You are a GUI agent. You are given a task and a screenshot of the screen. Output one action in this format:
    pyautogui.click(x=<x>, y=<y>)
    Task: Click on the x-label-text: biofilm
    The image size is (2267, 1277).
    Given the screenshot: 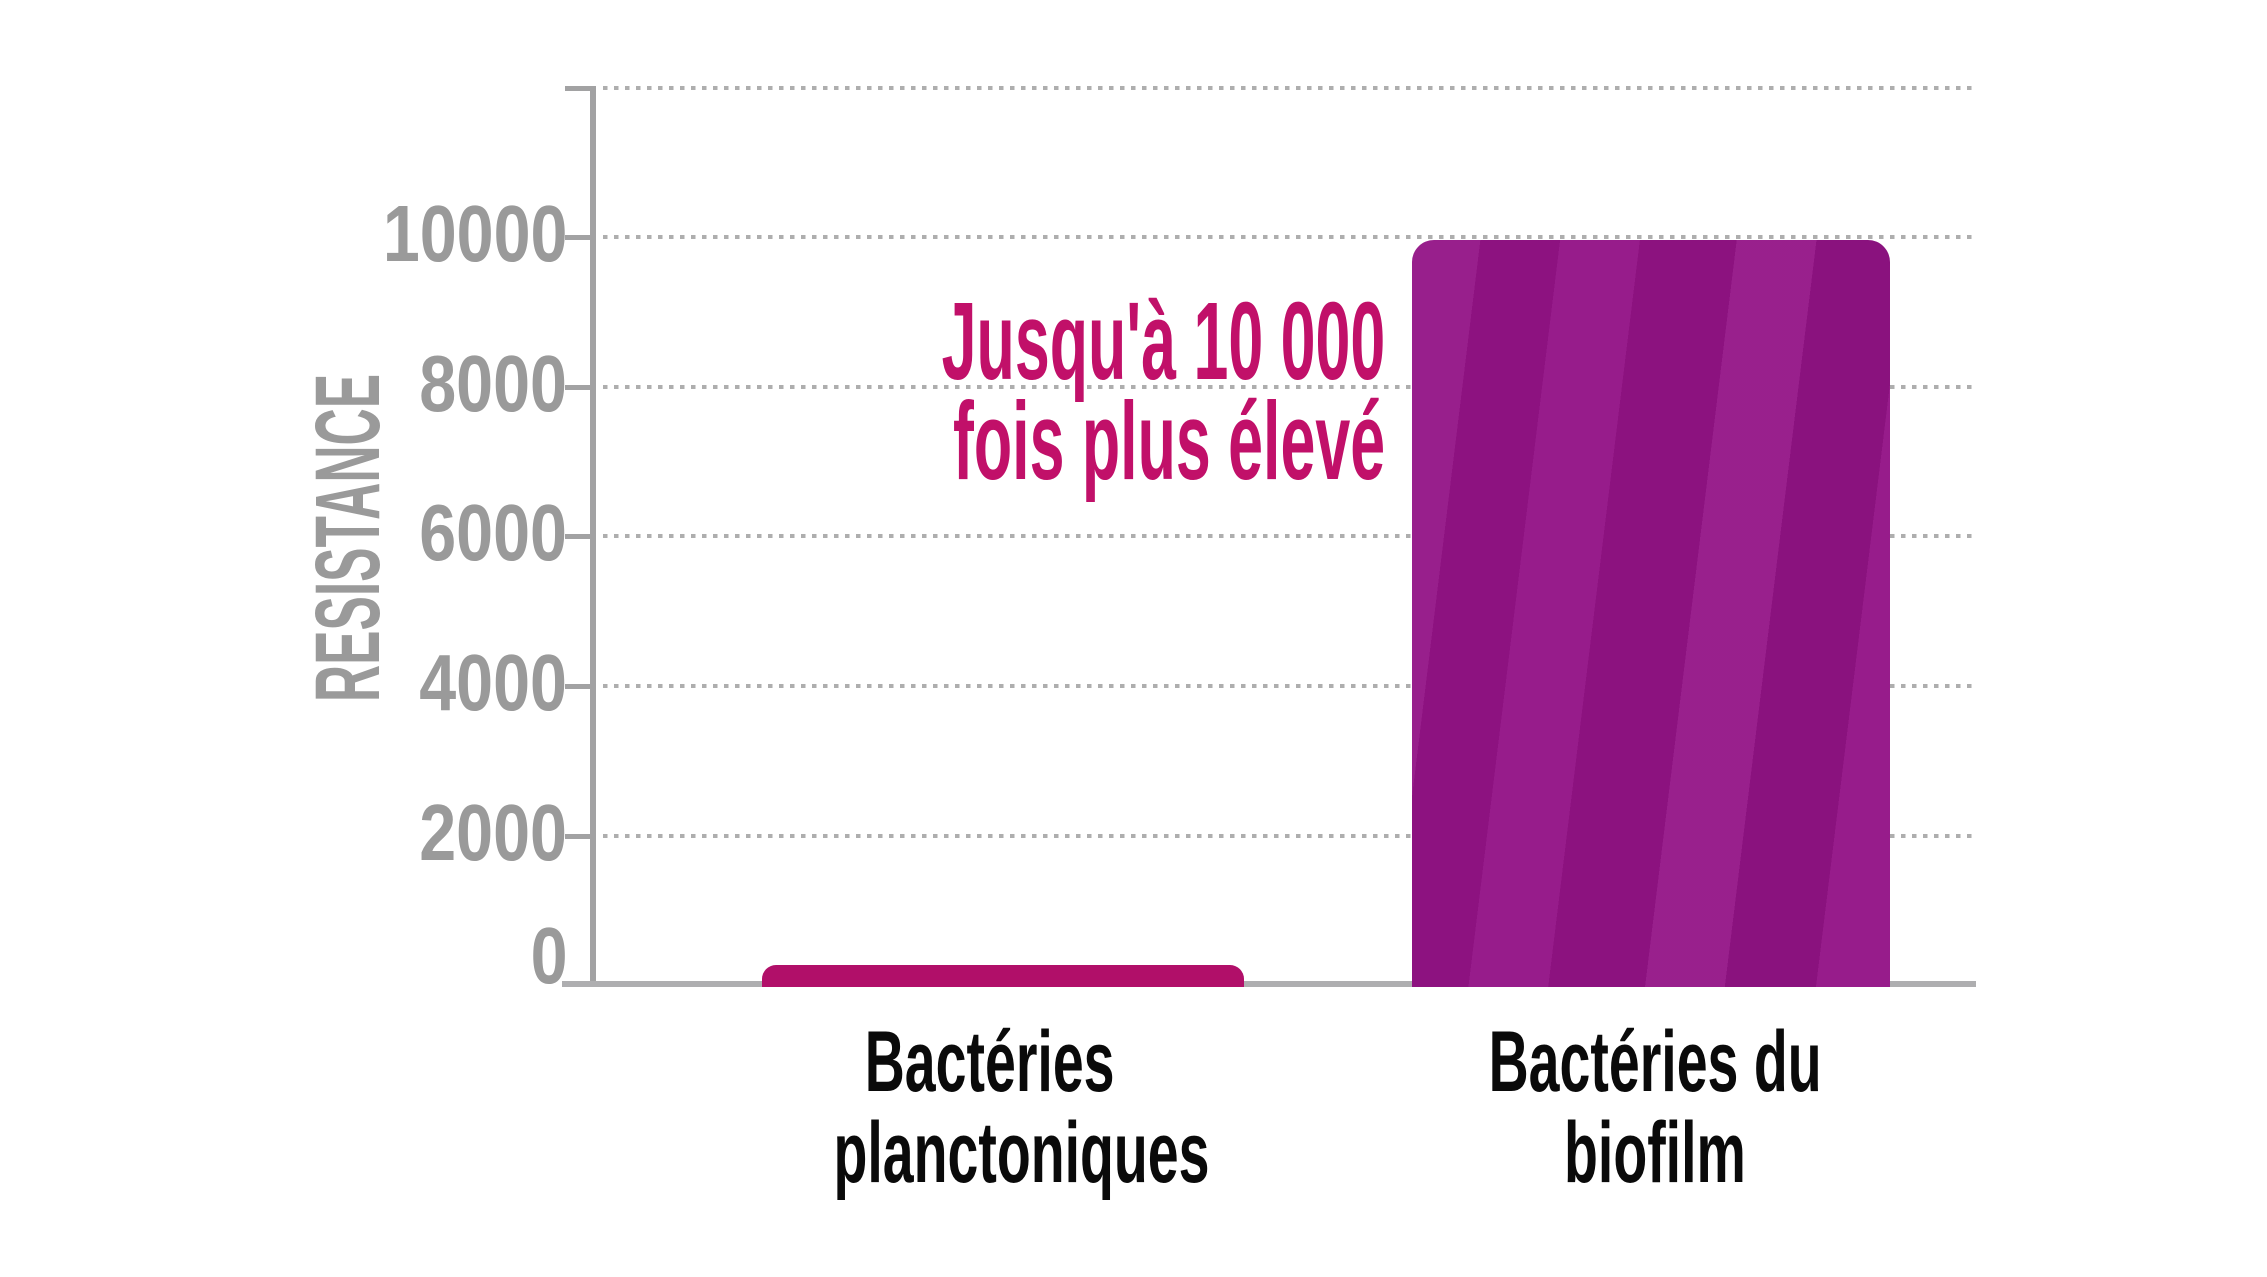 What is the action you would take?
    pyautogui.click(x=1655, y=1153)
    